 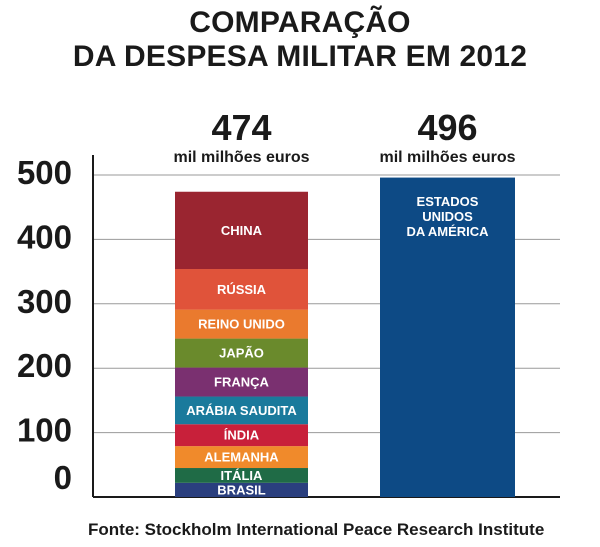 I want to click on segment-label: CHINA, so click(x=242, y=230).